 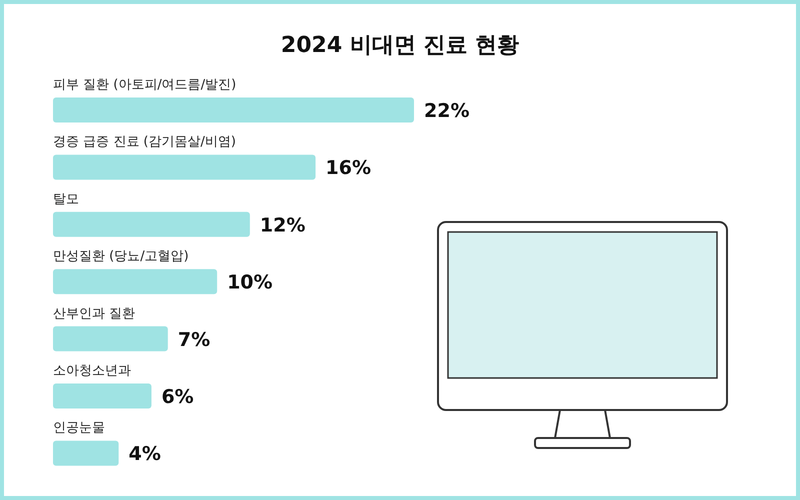 I want to click on data-label: 7%, so click(x=194, y=339).